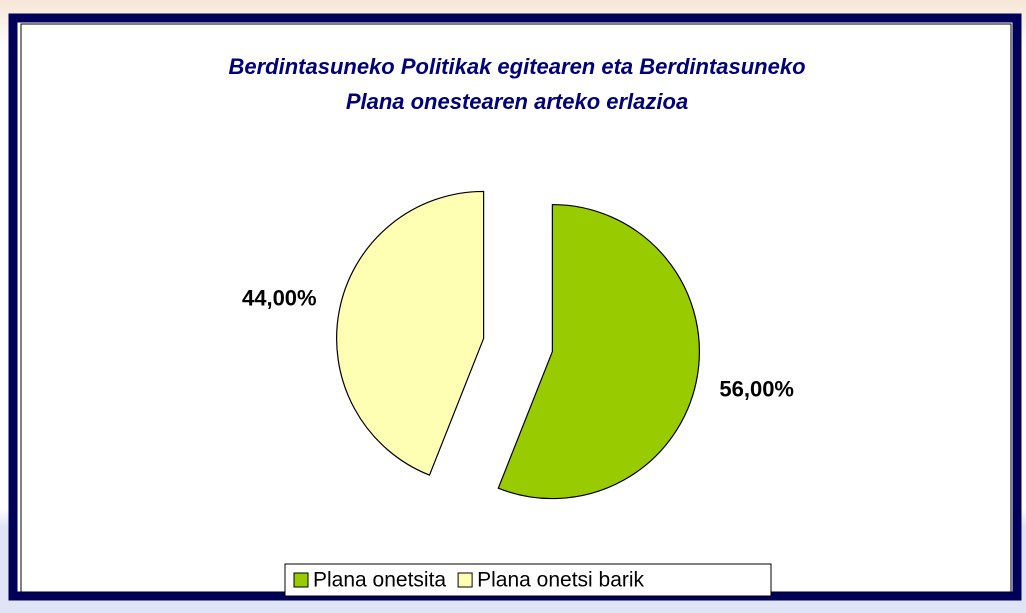  Describe the element at coordinates (379, 580) in the screenshot. I see `legend-label: Plana onetsita` at that location.